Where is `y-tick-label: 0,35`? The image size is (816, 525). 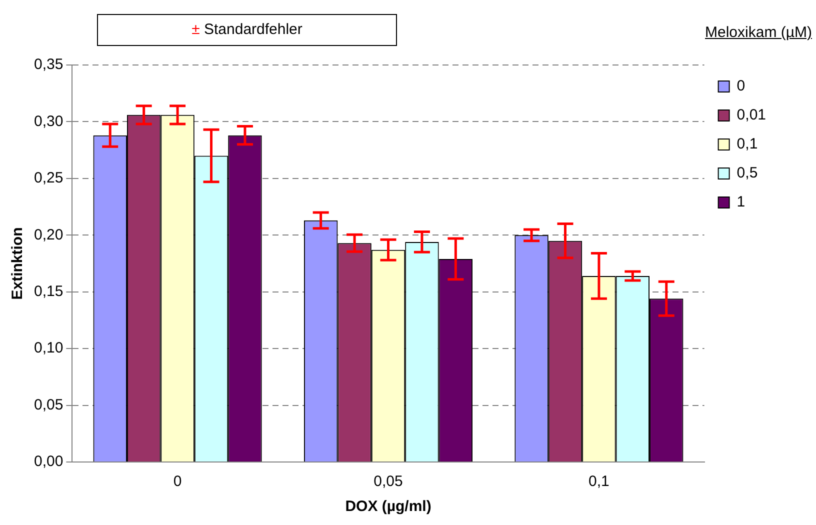 y-tick-label: 0,35 is located at coordinates (49, 65).